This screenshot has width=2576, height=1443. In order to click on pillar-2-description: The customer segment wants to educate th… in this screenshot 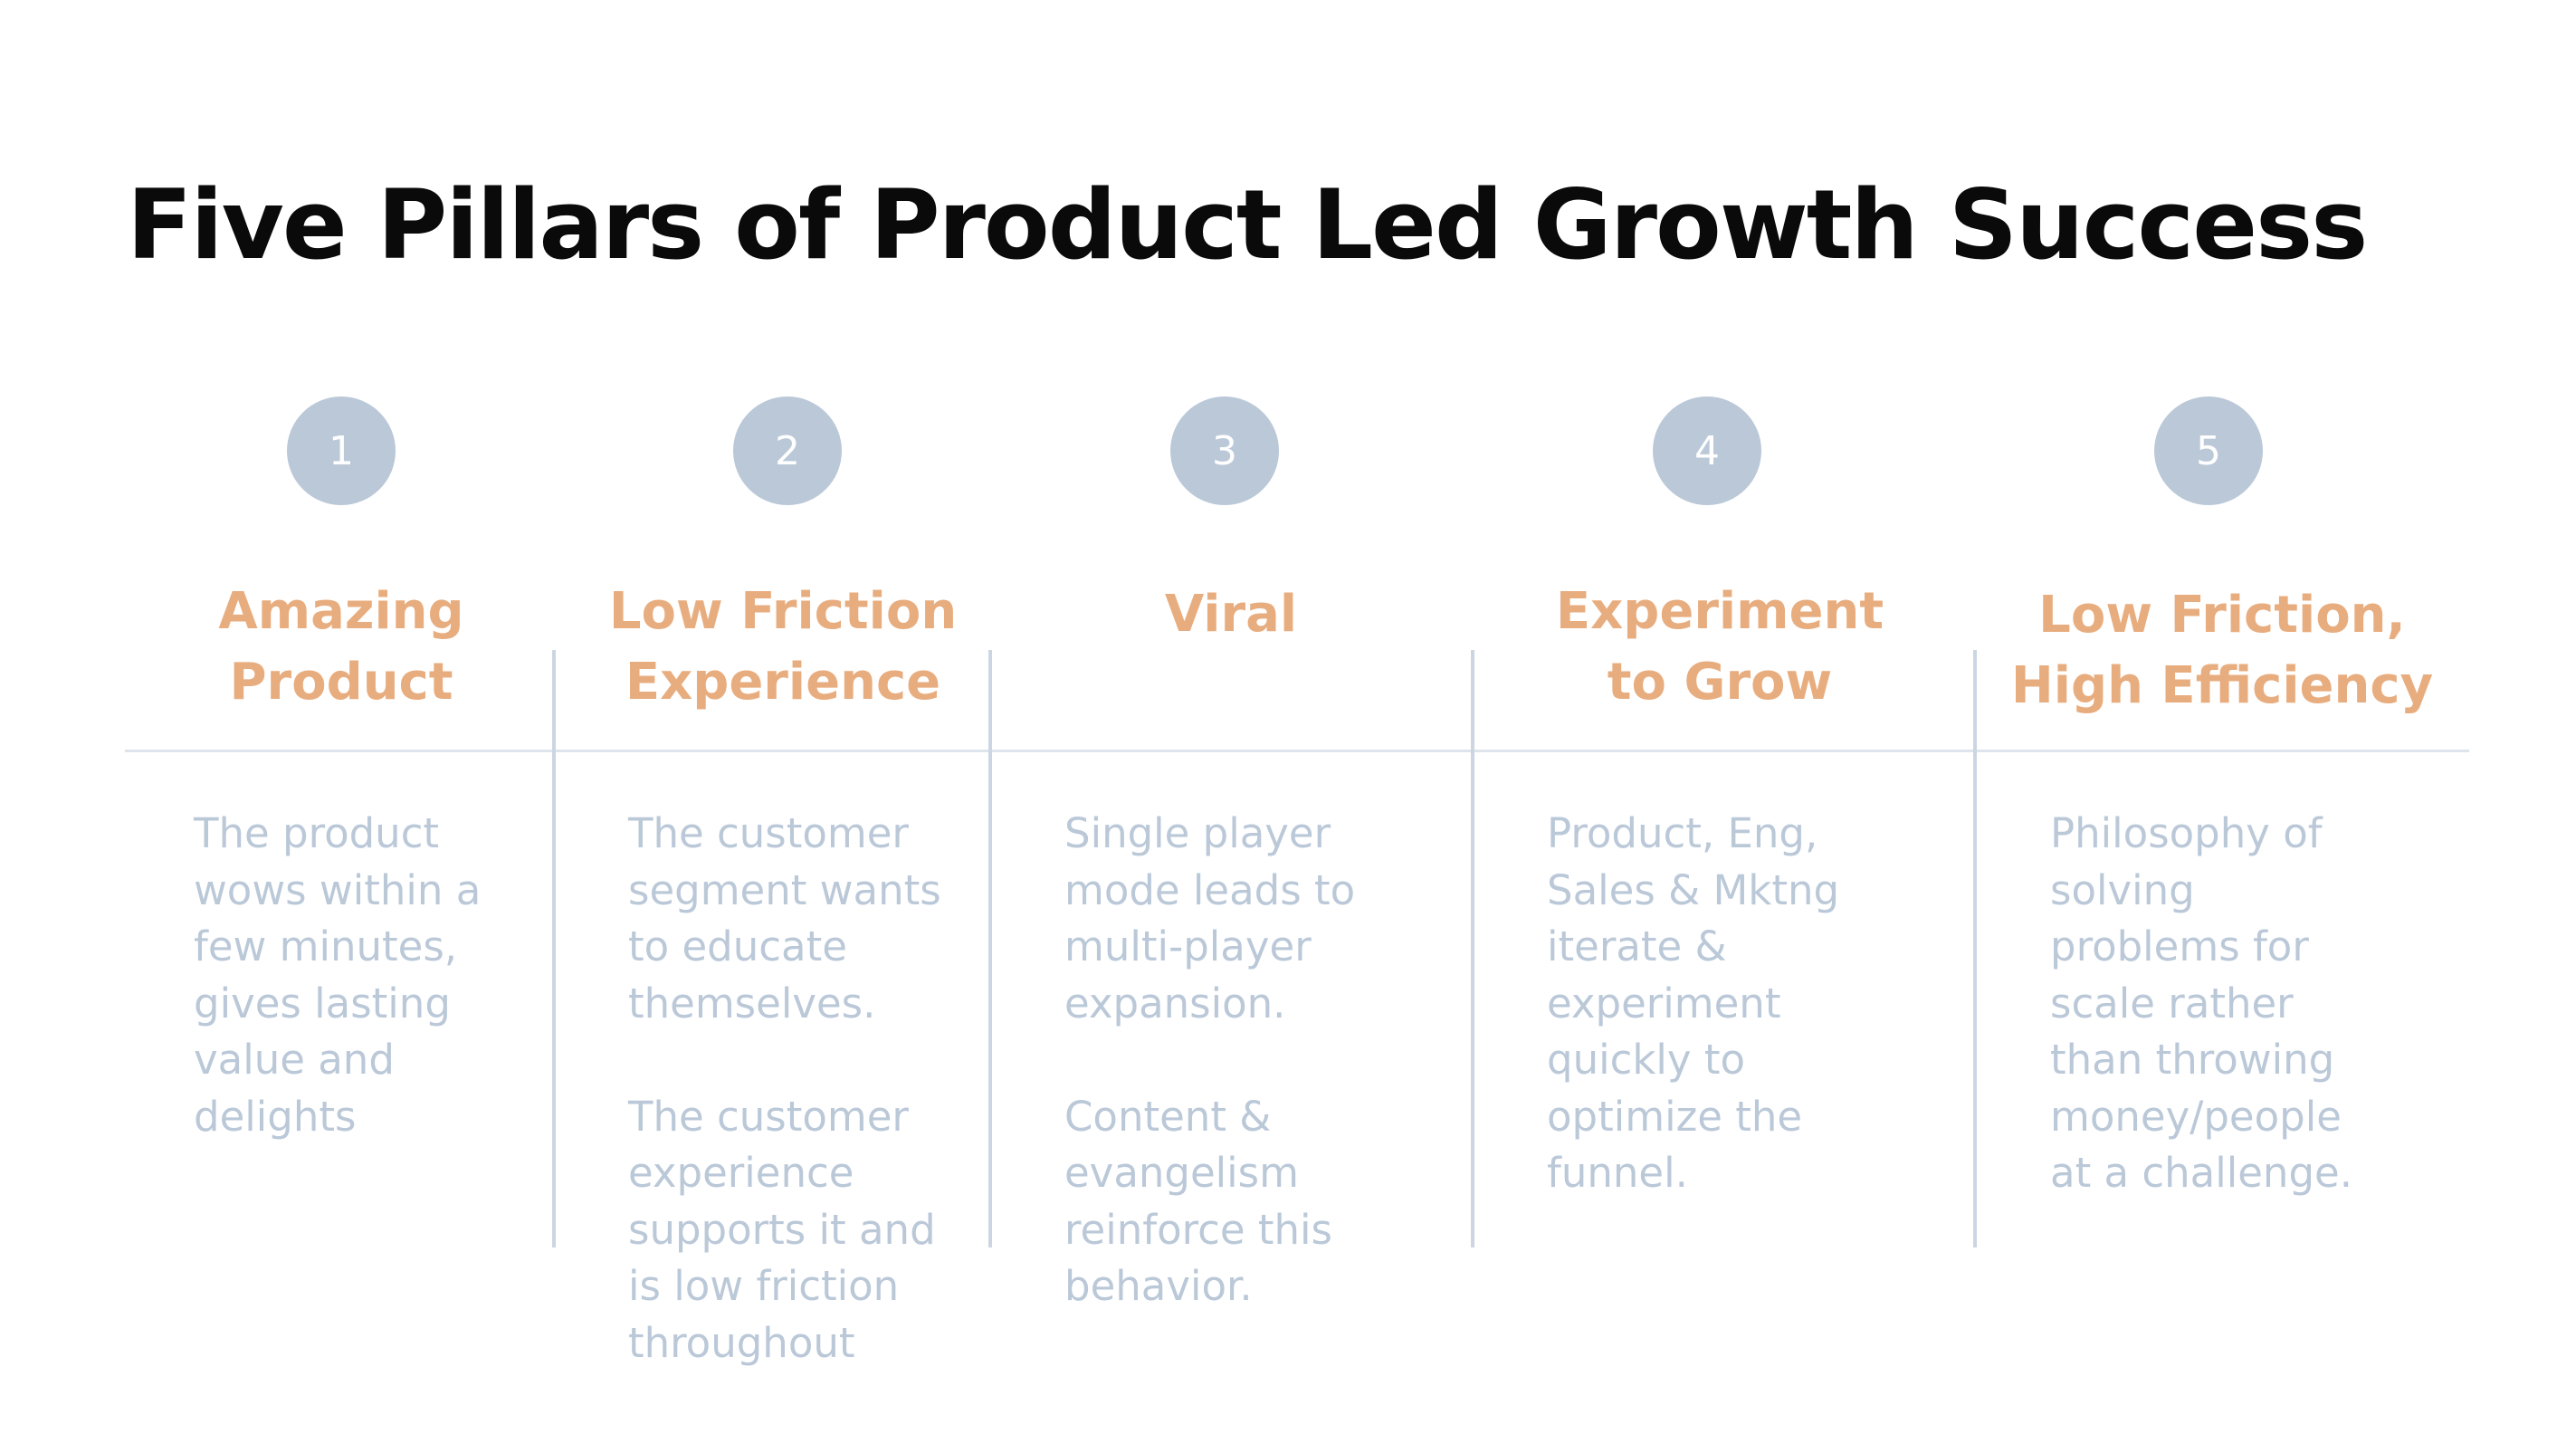, I will do `click(784, 1088)`.